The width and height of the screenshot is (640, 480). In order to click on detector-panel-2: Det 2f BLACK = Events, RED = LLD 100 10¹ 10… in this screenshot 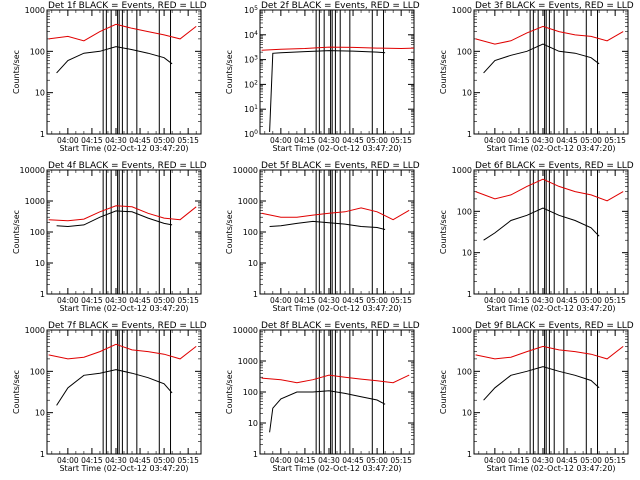, I will do `click(322, 77)`.